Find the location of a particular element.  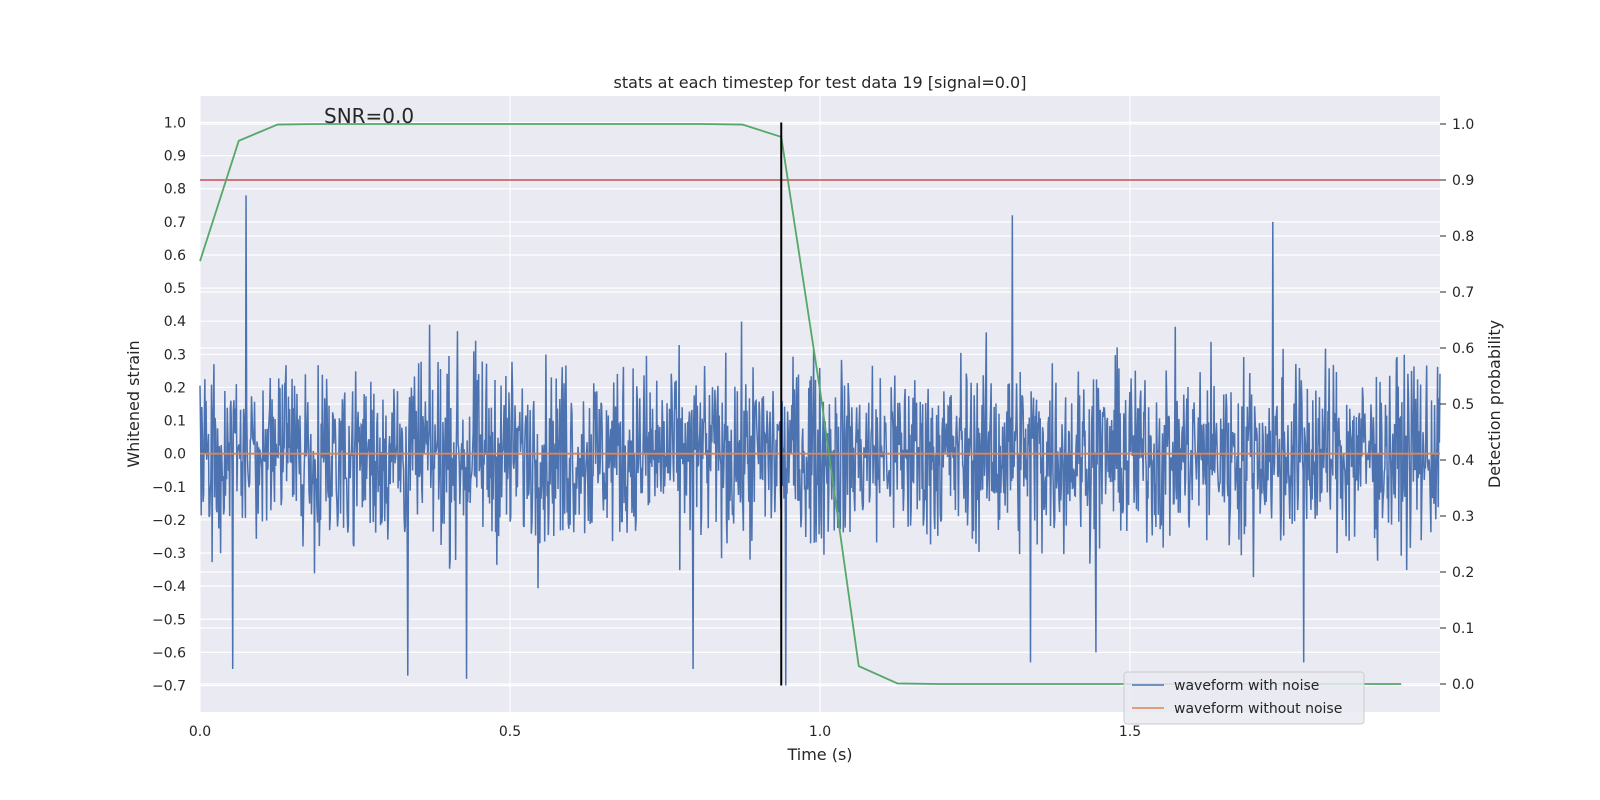

y-tick-label: −0.5 is located at coordinates (169, 620).